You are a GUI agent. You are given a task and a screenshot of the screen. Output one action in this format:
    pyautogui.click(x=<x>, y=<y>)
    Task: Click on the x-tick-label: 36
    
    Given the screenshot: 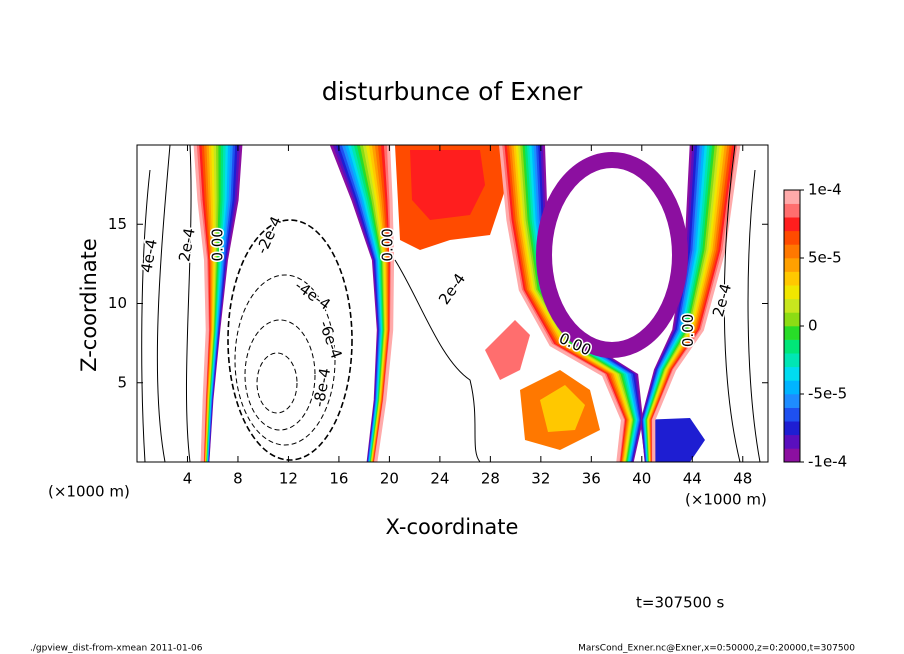 What is the action you would take?
    pyautogui.click(x=591, y=479)
    